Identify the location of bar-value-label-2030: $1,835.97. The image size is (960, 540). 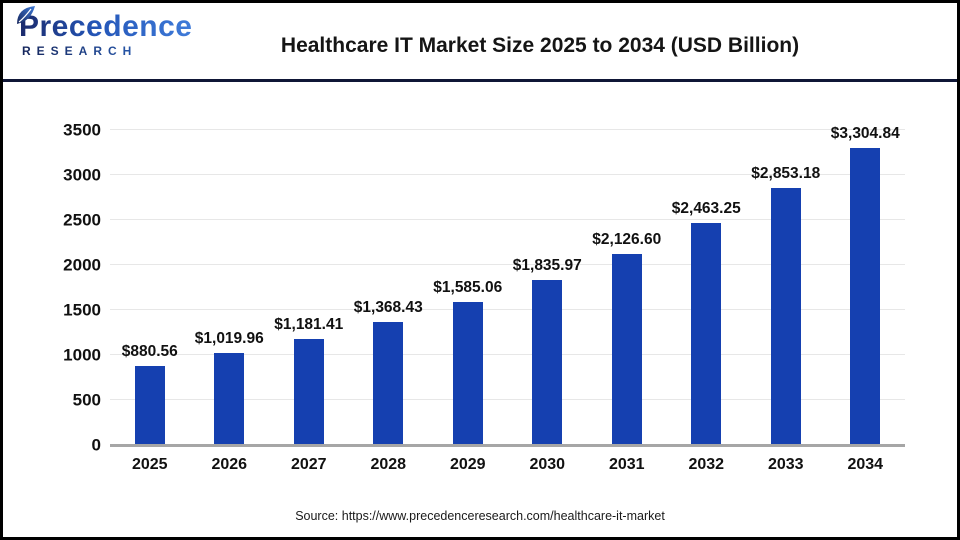
(547, 265).